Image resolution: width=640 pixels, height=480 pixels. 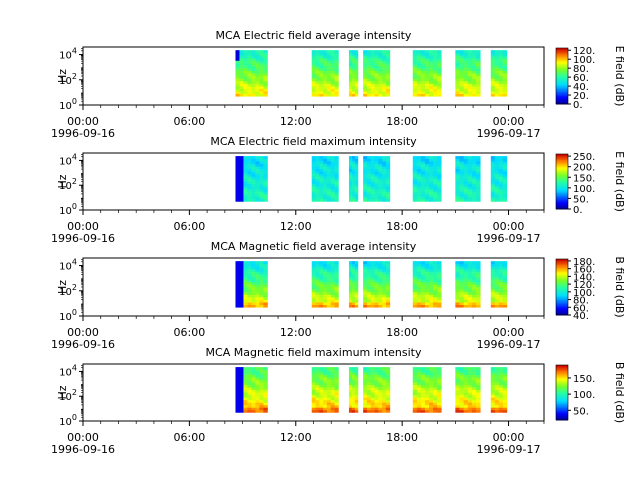 I want to click on x-tick-label: 12:00, so click(x=296, y=121).